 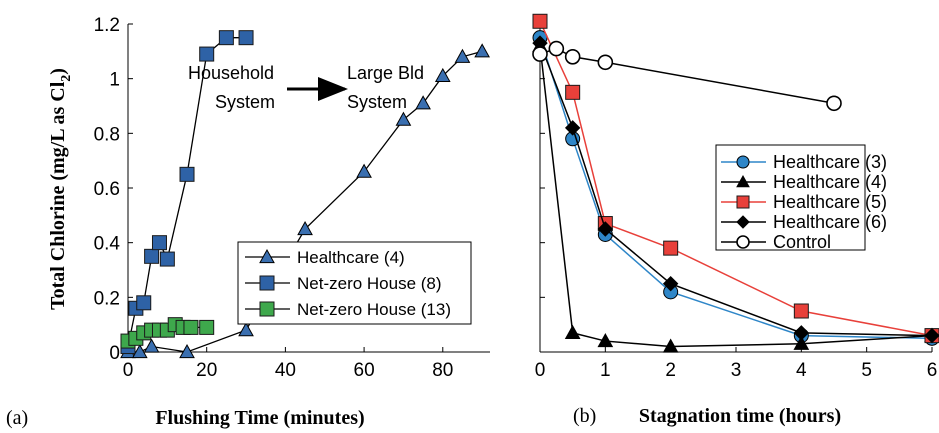 I want to click on panel-a-x-tick-label: 60, so click(x=364, y=370).